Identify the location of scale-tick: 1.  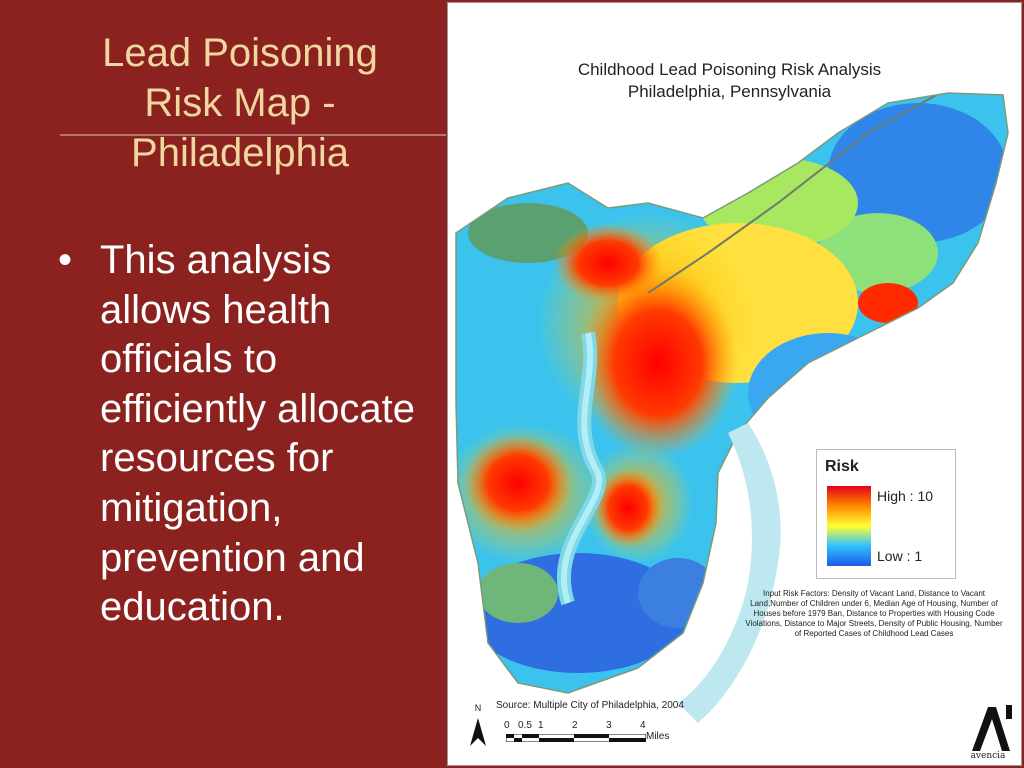
(541, 725).